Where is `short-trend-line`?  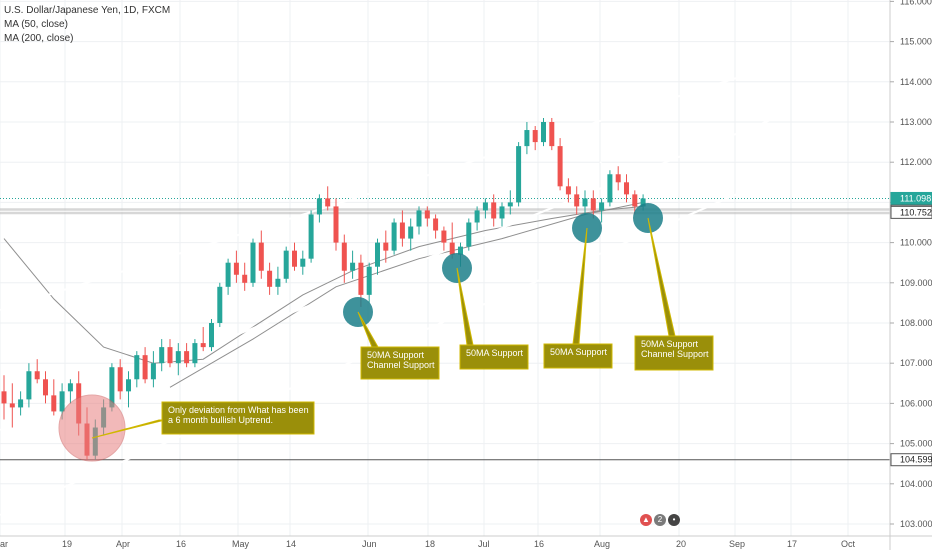
short-trend-line is located at coordinates (625, 182).